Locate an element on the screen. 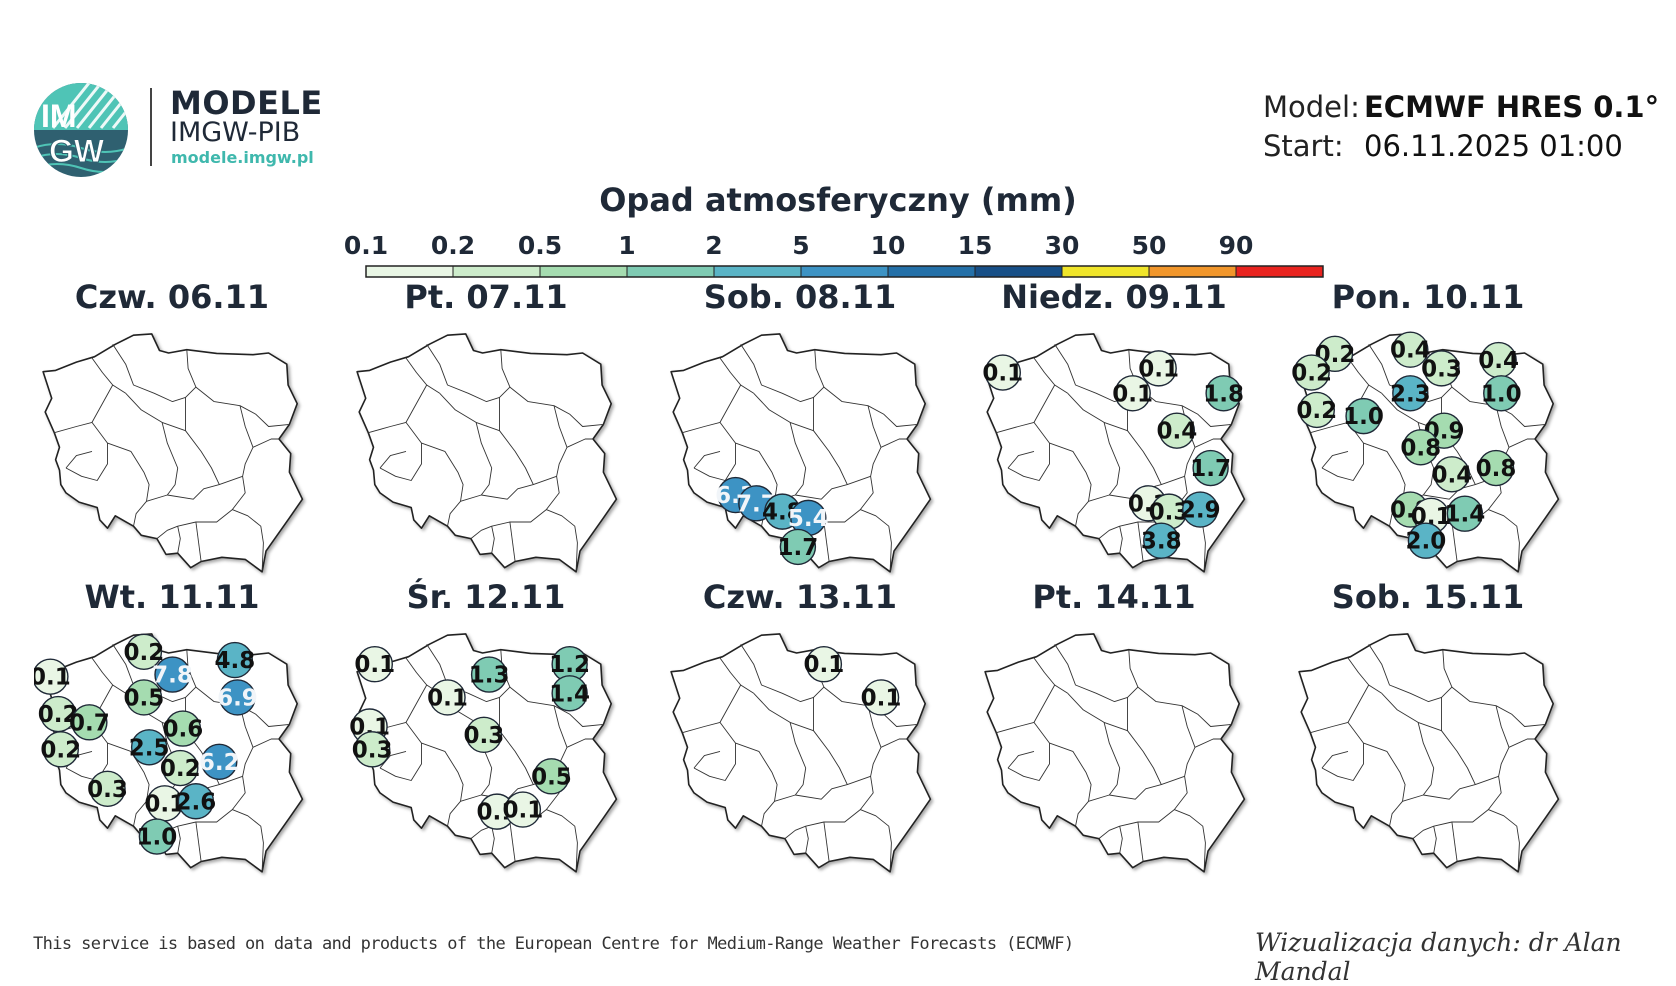  precip-marker: 1.4 is located at coordinates (1464, 513).